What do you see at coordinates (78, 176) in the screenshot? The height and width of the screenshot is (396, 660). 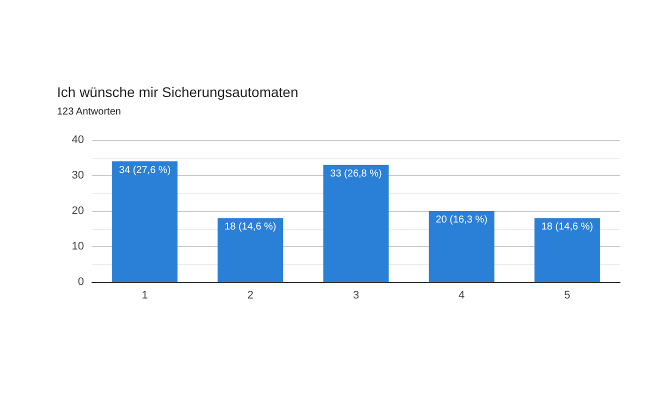 I see `y-tick-label: 30` at bounding box center [78, 176].